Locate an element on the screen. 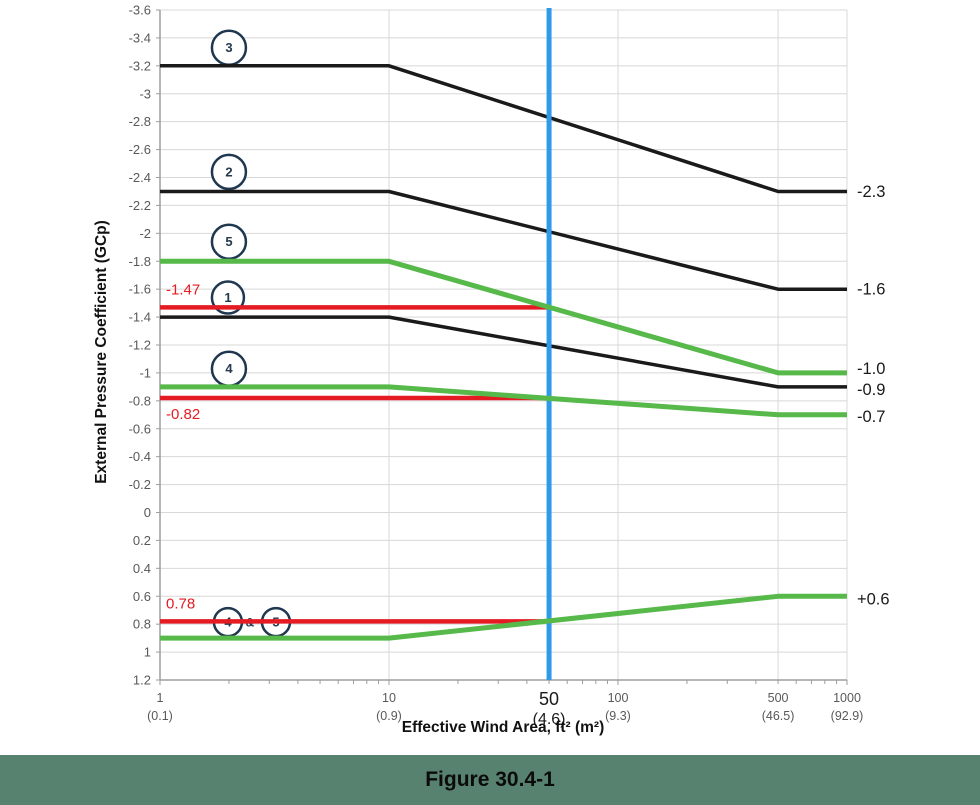 This screenshot has width=980, height=805. y-tick-label: -3.4 is located at coordinates (140, 37).